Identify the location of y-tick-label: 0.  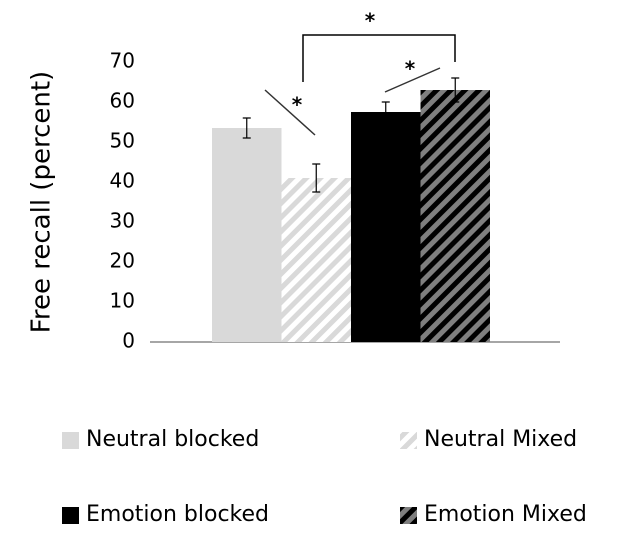
(128, 341).